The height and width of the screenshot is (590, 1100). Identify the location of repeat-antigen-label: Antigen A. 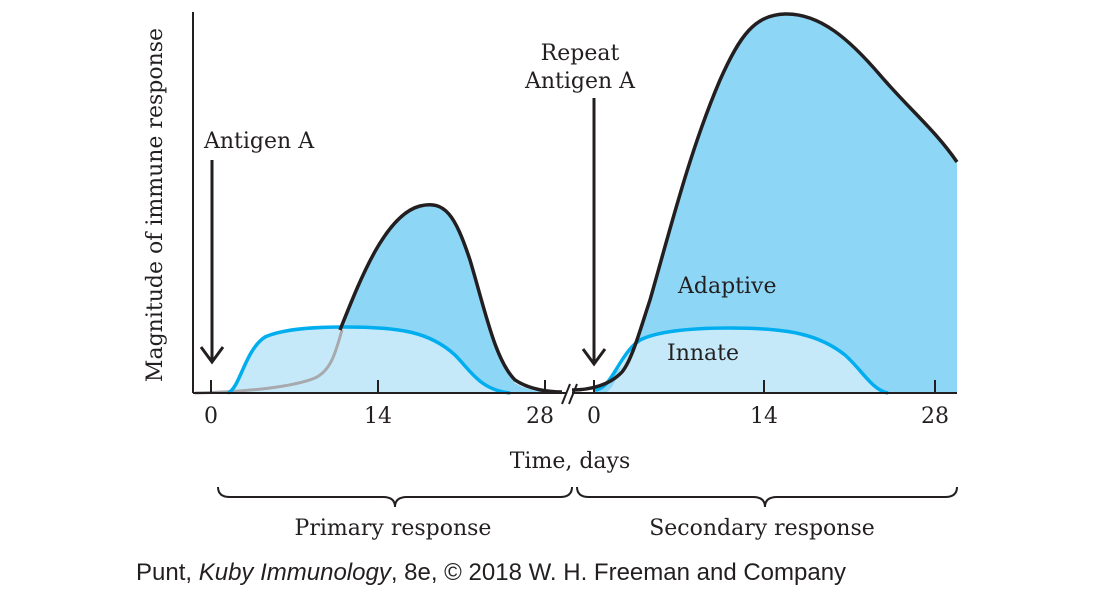
(580, 81).